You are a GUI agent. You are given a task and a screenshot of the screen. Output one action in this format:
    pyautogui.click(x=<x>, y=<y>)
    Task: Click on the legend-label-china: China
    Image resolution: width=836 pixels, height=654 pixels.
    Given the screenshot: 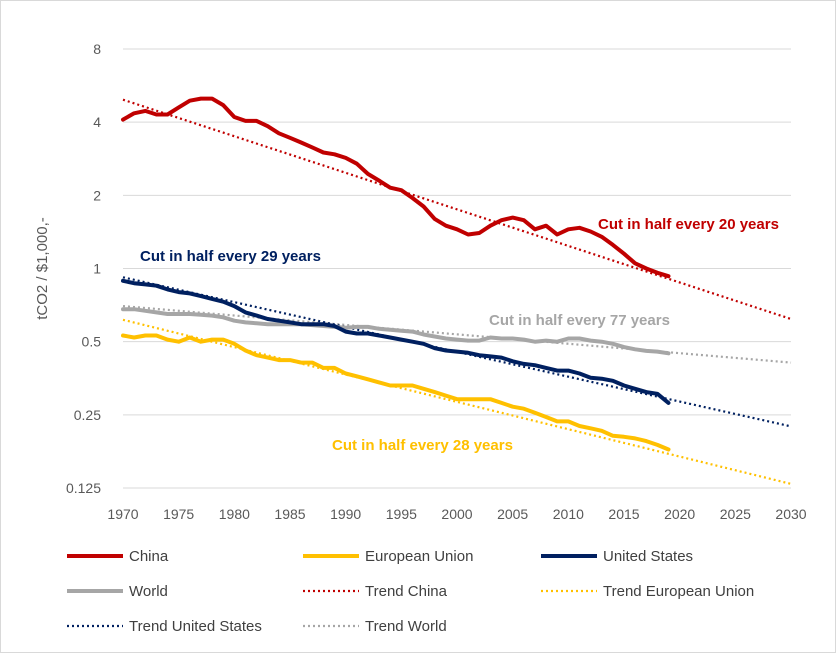 What is the action you would take?
    pyautogui.click(x=149, y=556)
    